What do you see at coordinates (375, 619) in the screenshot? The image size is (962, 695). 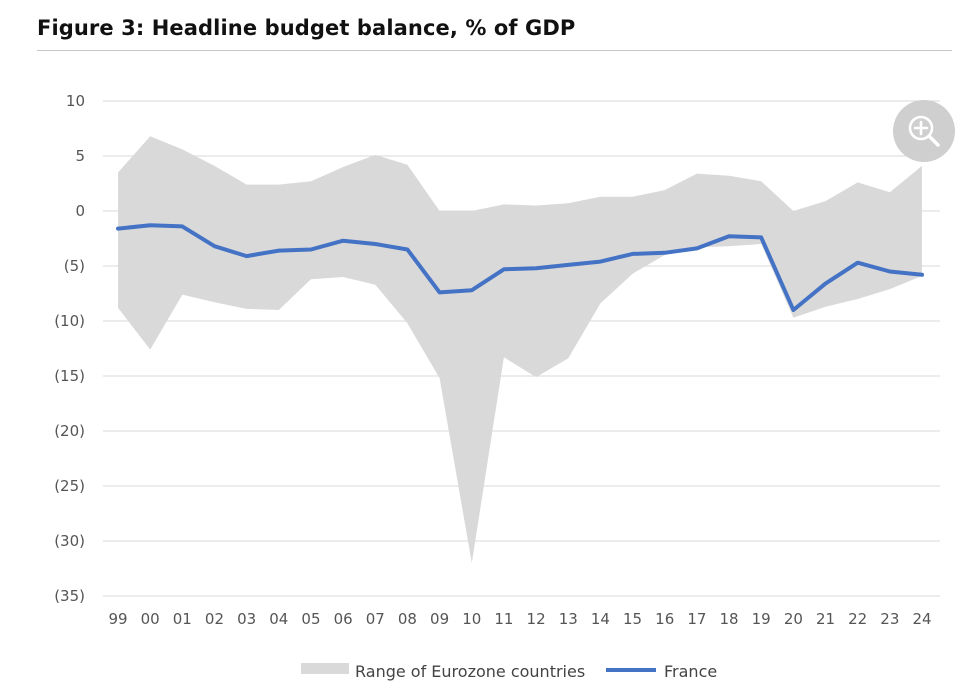 I see `x-tick-label: 07` at bounding box center [375, 619].